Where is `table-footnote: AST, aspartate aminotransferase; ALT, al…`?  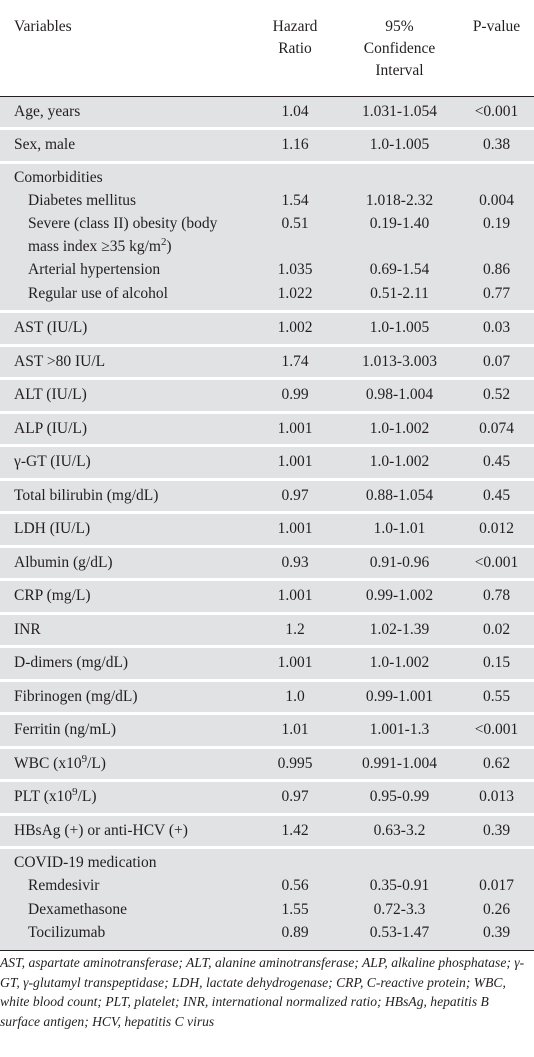 table-footnote: AST, aspartate aminotransferase; ALT, al… is located at coordinates (262, 992).